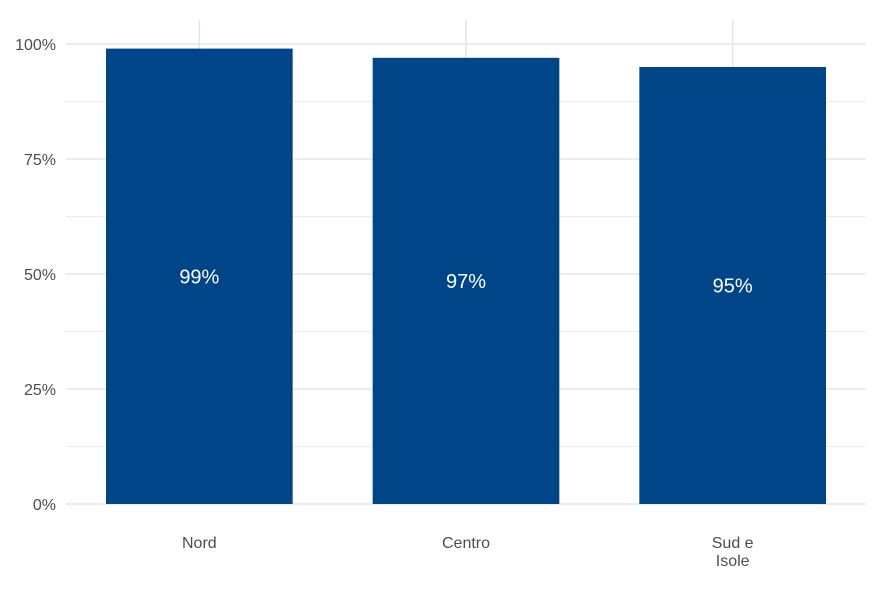  I want to click on y-tick-label: 100%, so click(35, 45).